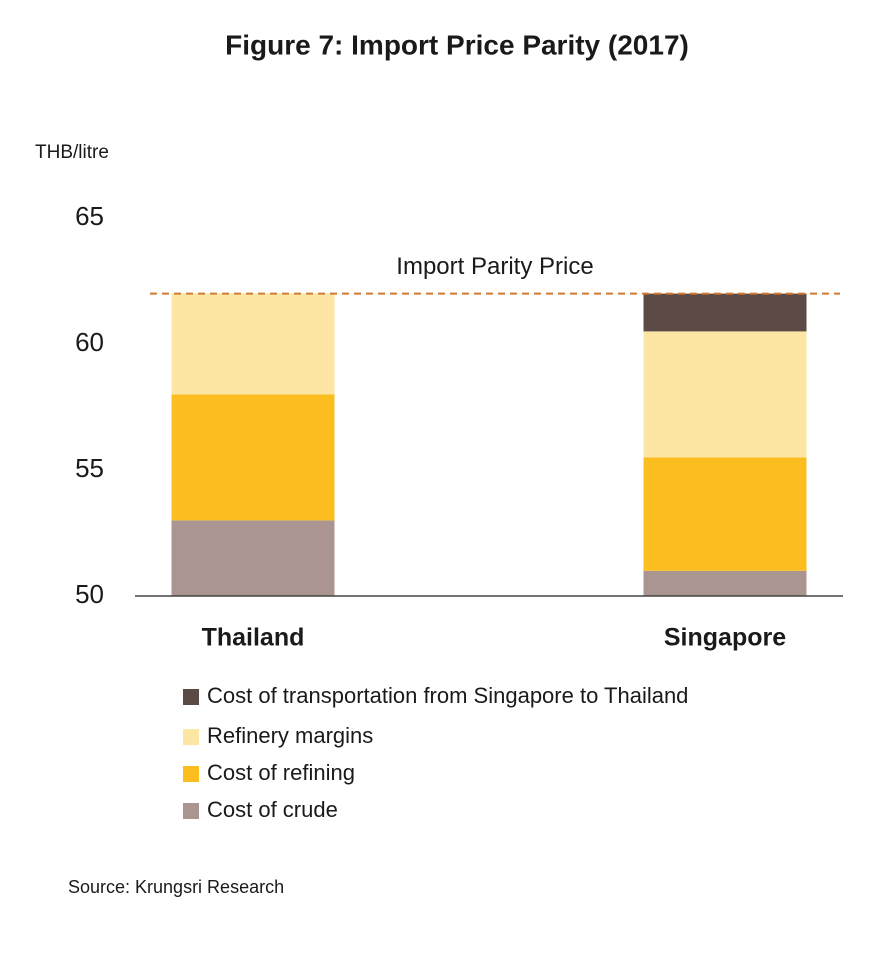 Image resolution: width=870 pixels, height=956 pixels. Describe the element at coordinates (89, 594) in the screenshot. I see `y-tick-label: 50` at that location.